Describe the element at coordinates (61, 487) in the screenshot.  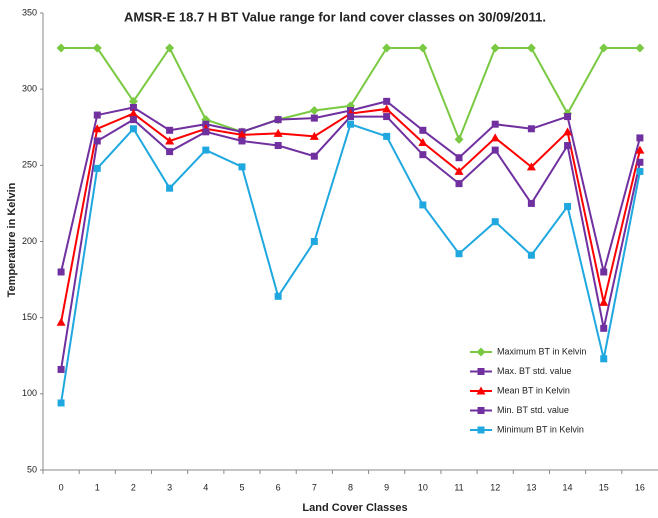
I see `x-tick-label: 0` at that location.